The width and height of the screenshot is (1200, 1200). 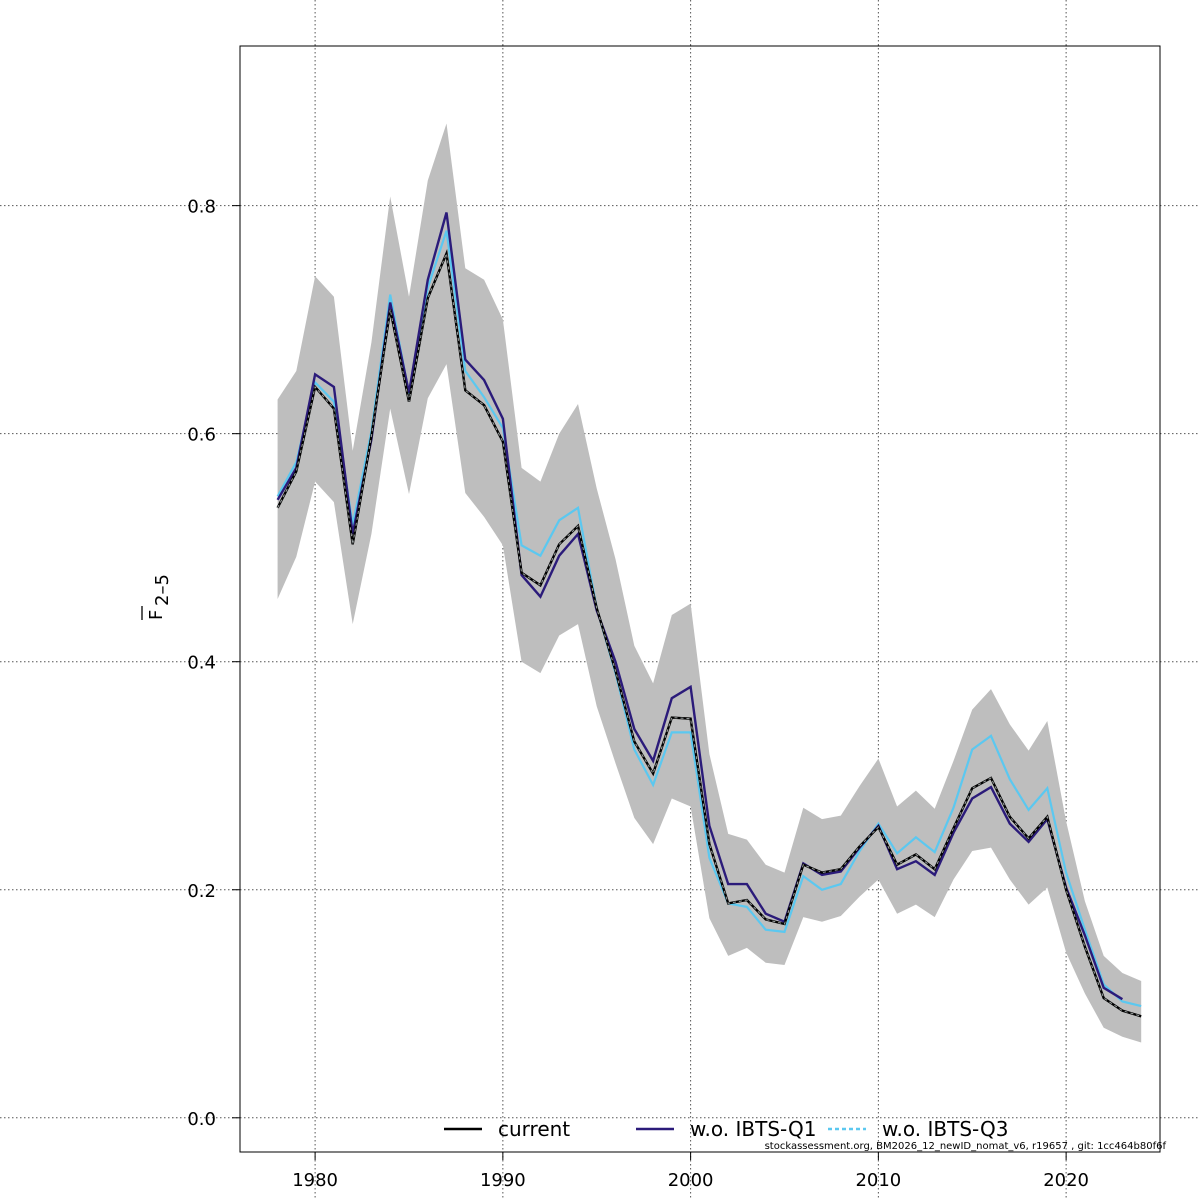 What do you see at coordinates (201, 663) in the screenshot?
I see `y-tick-label-0.4: 0.4` at bounding box center [201, 663].